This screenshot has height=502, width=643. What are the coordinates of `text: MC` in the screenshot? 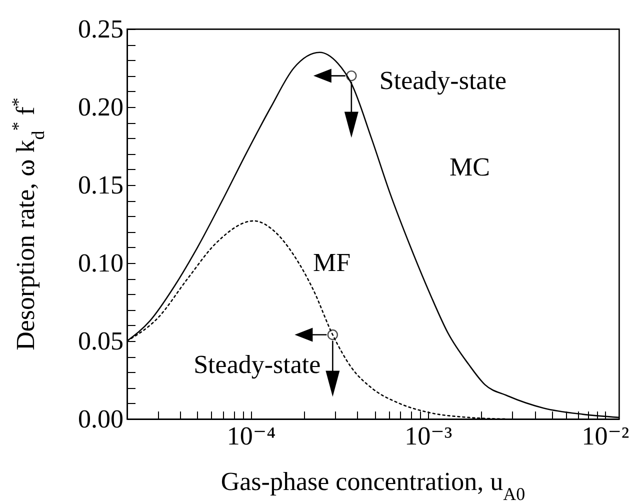 It's located at (469, 167).